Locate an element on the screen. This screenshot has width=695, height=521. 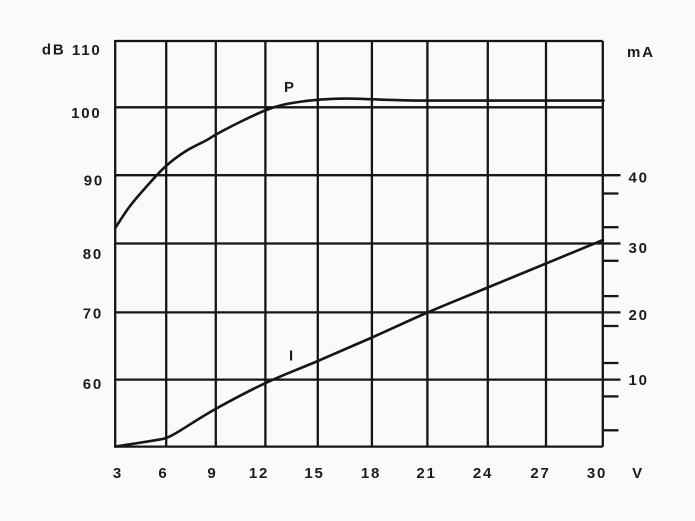
svg-text: 9 is located at coordinates (212, 473).